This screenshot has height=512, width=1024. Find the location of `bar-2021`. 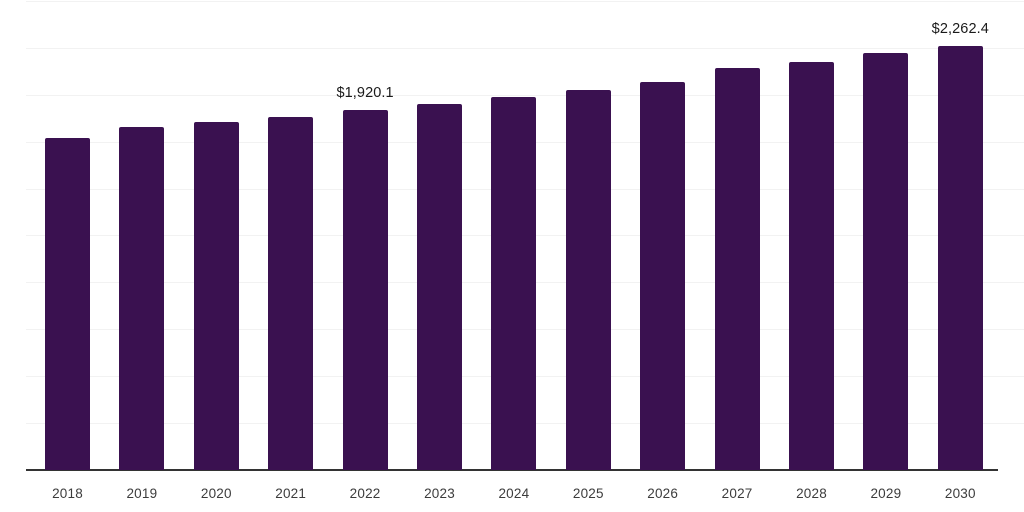

bar-2021 is located at coordinates (291, 293).